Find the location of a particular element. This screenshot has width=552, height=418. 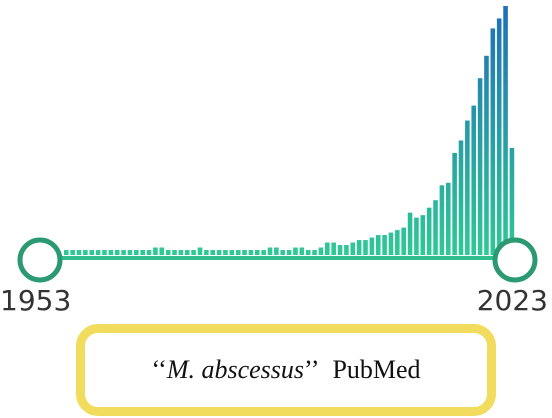

histogram-bar-1969 is located at coordinates (168, 252).